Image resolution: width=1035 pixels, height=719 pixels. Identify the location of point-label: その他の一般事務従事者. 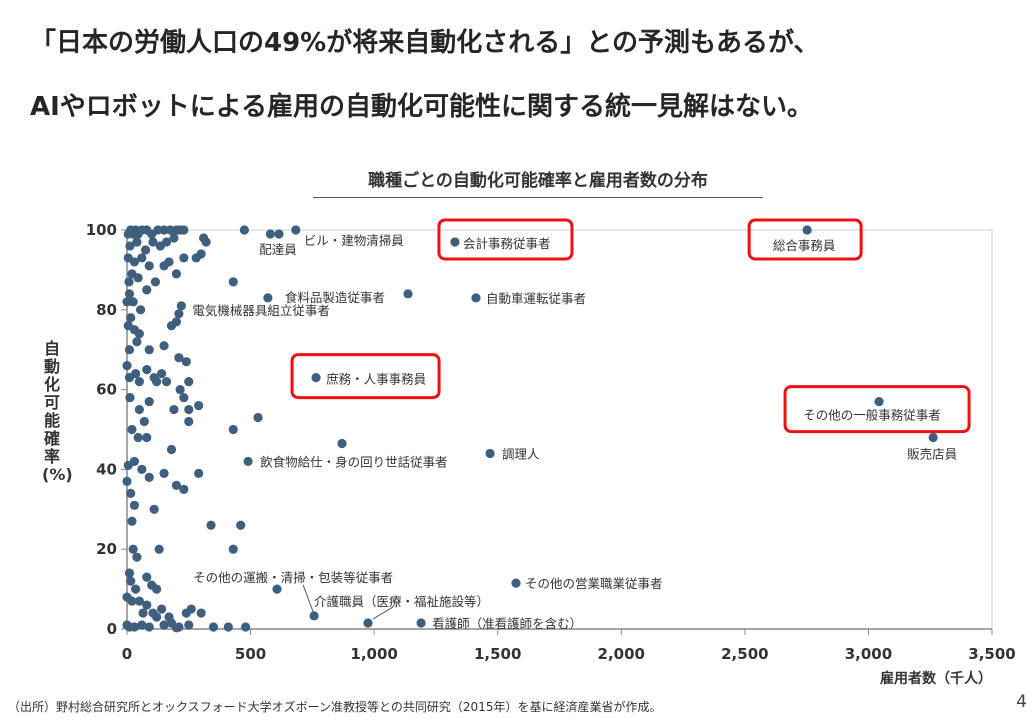
(872, 415).